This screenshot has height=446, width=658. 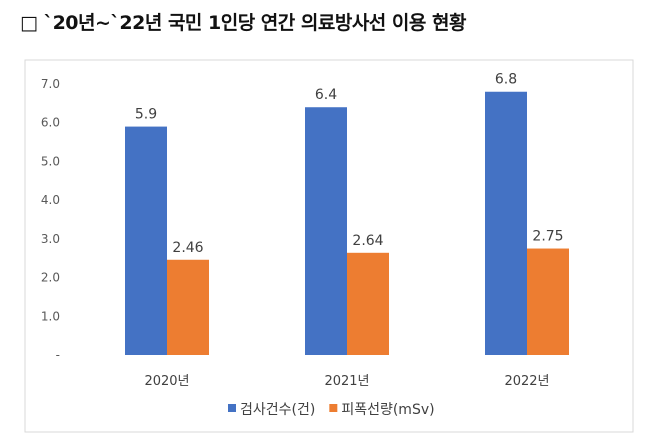 I want to click on y-tick-label: 4.0, so click(x=50, y=200).